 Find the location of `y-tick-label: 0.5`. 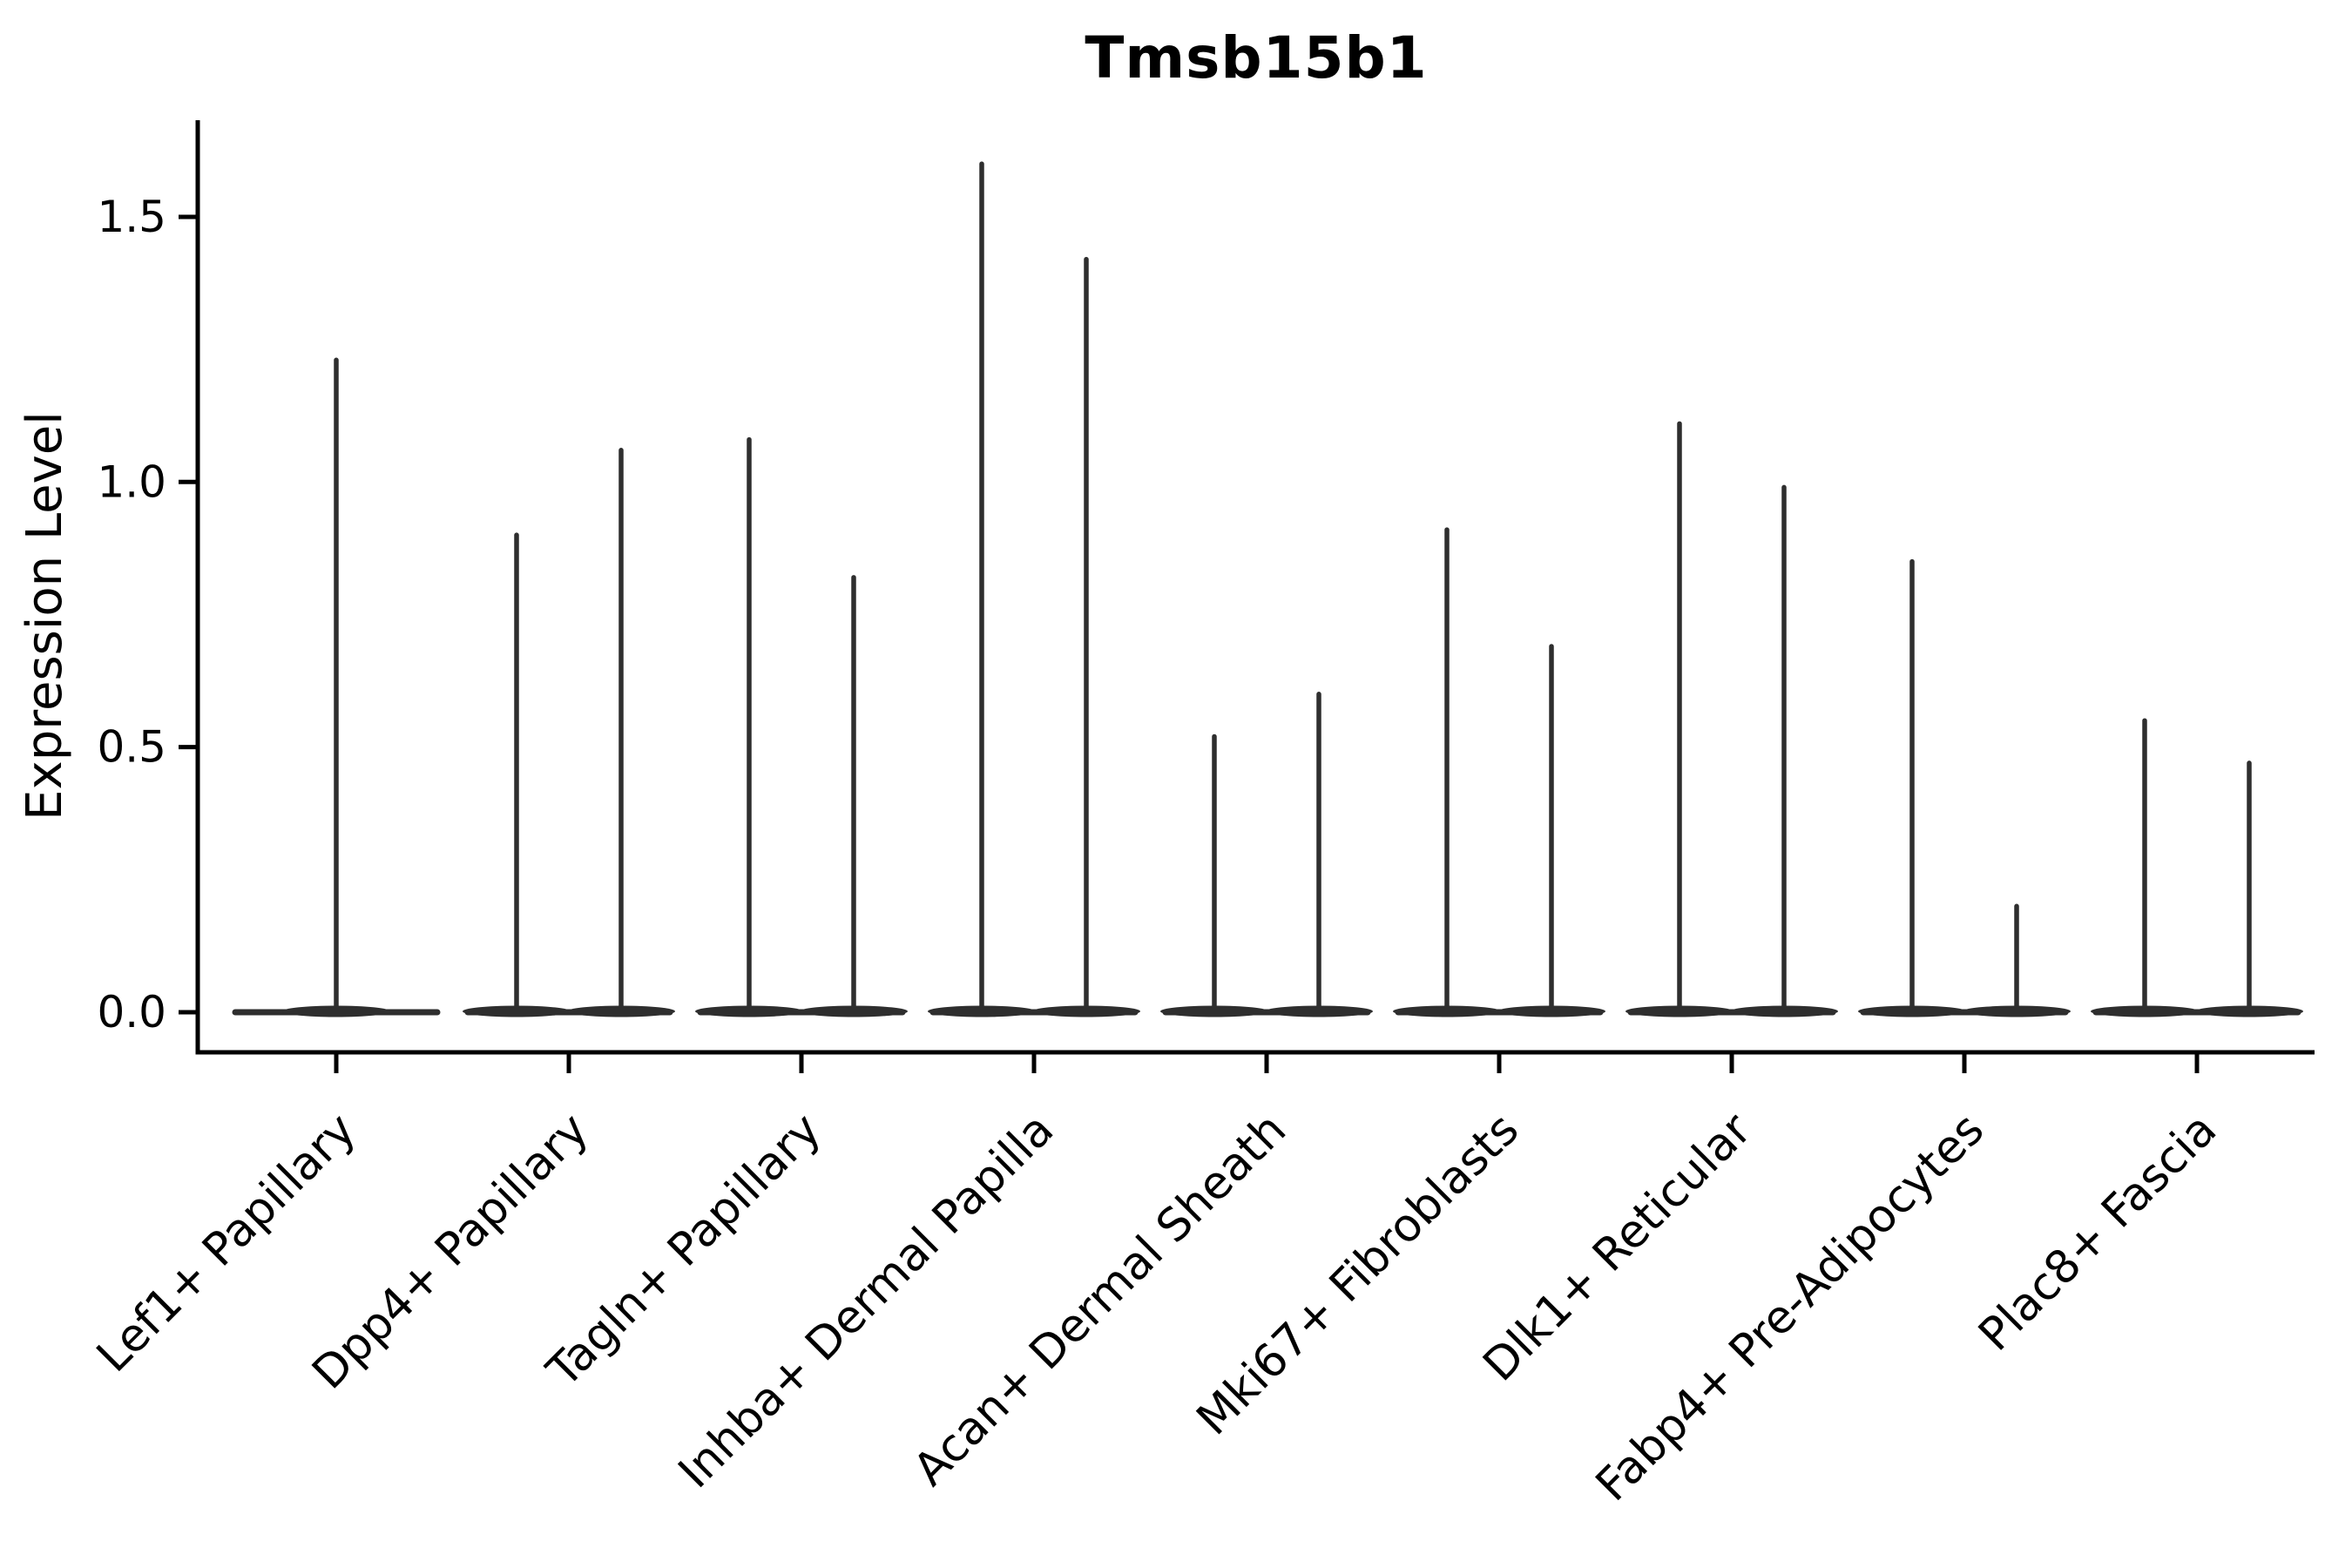

y-tick-label: 0.5 is located at coordinates (131, 747).